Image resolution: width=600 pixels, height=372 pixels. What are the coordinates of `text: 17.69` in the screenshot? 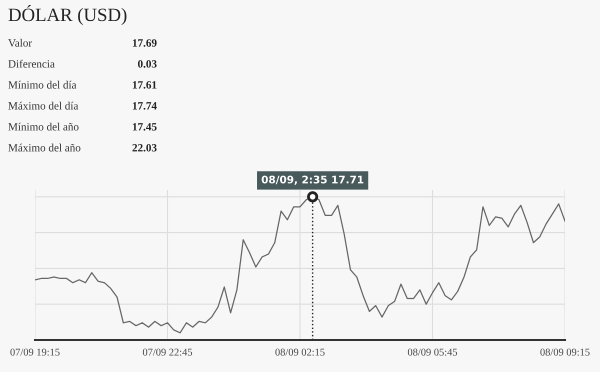 It's located at (144, 43).